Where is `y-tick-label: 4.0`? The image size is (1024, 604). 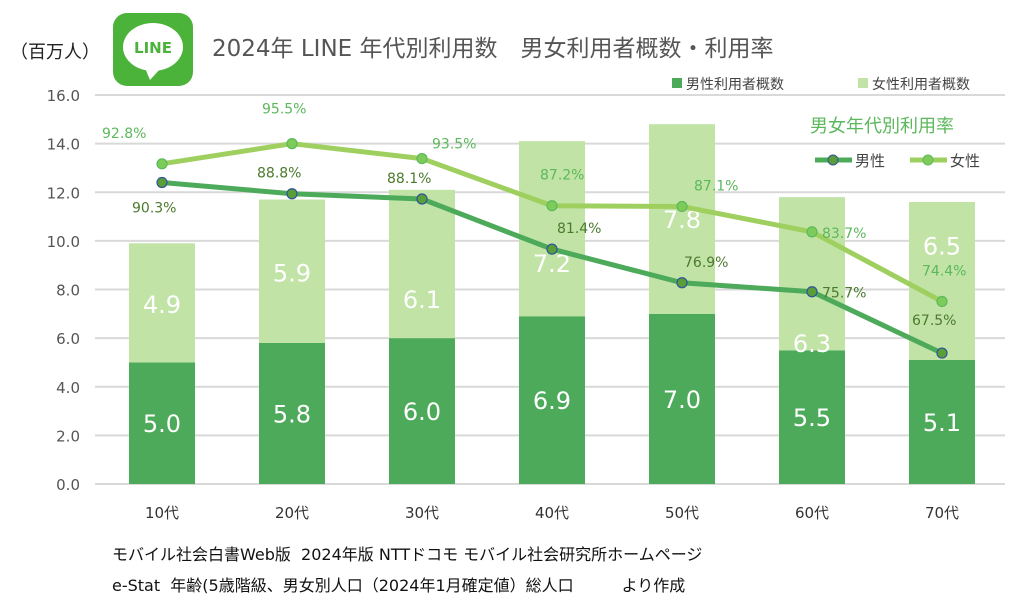
y-tick-label: 4.0 is located at coordinates (68, 388).